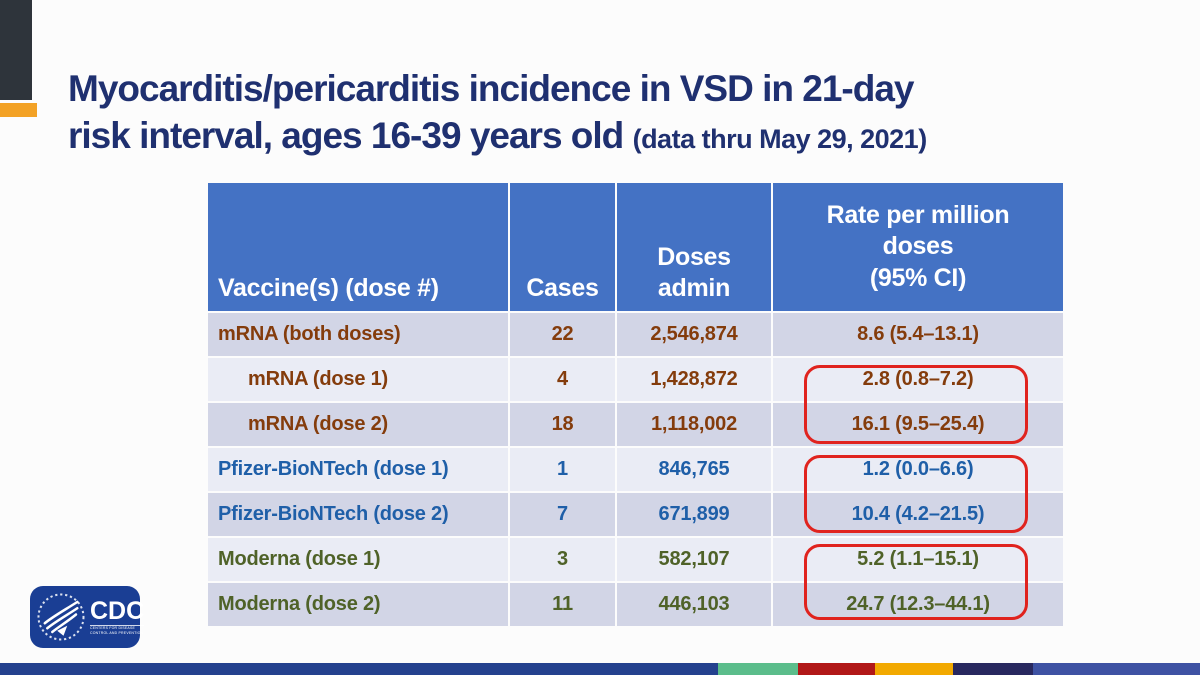  Describe the element at coordinates (780, 138) in the screenshot. I see `title-date-note: (data thru May 29, 2021)` at that location.